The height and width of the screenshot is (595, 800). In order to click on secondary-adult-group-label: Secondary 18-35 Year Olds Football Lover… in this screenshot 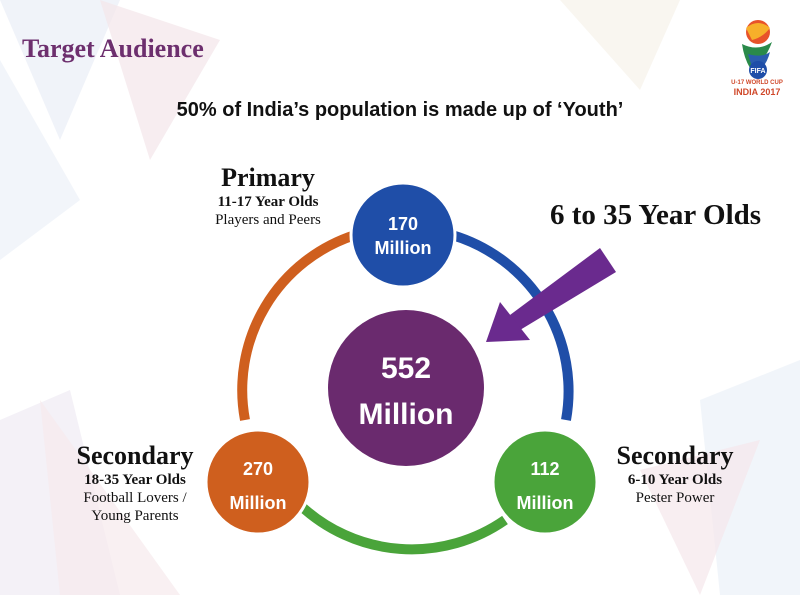, I will do `click(135, 483)`.